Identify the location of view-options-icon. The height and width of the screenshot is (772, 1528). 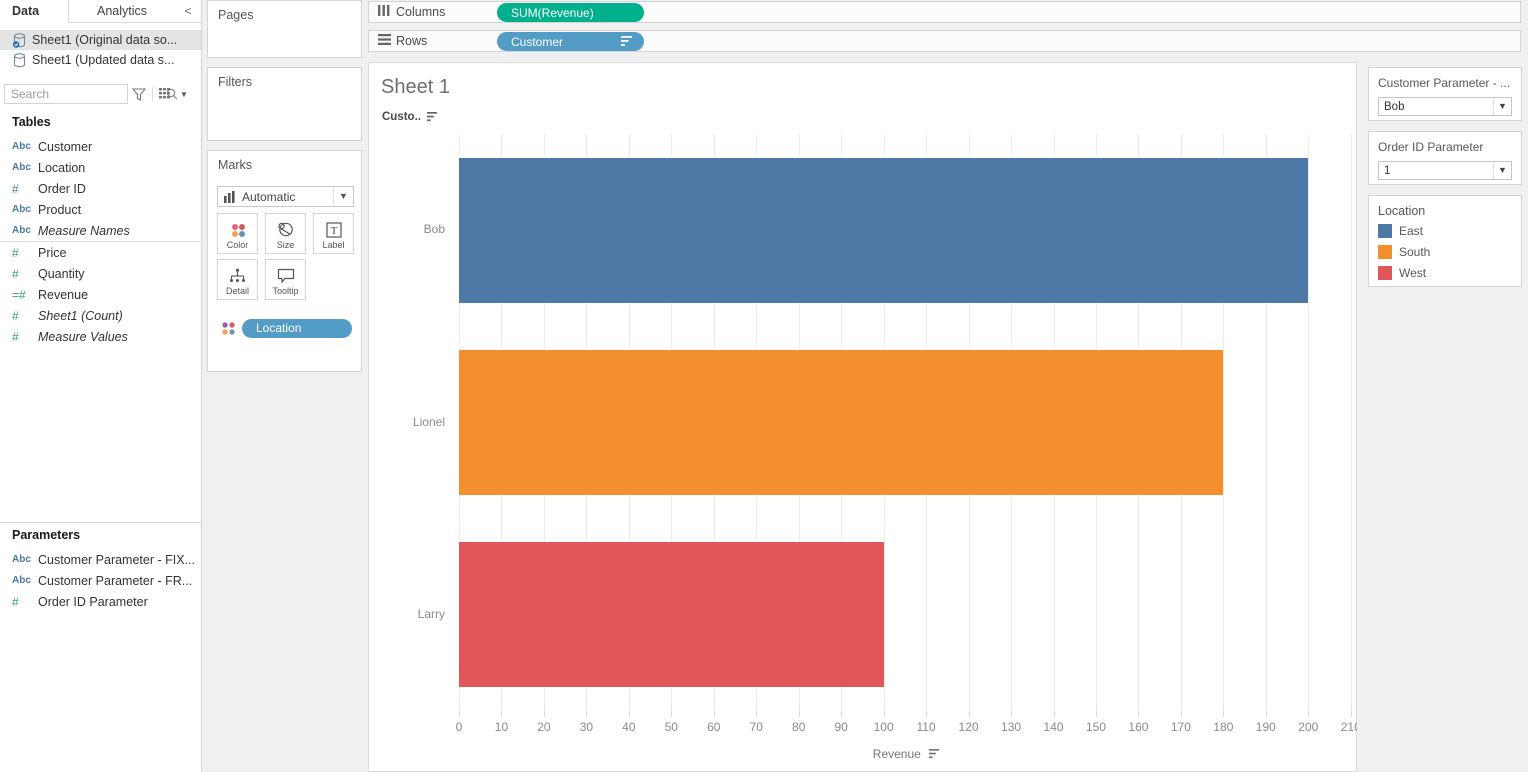
(166, 94).